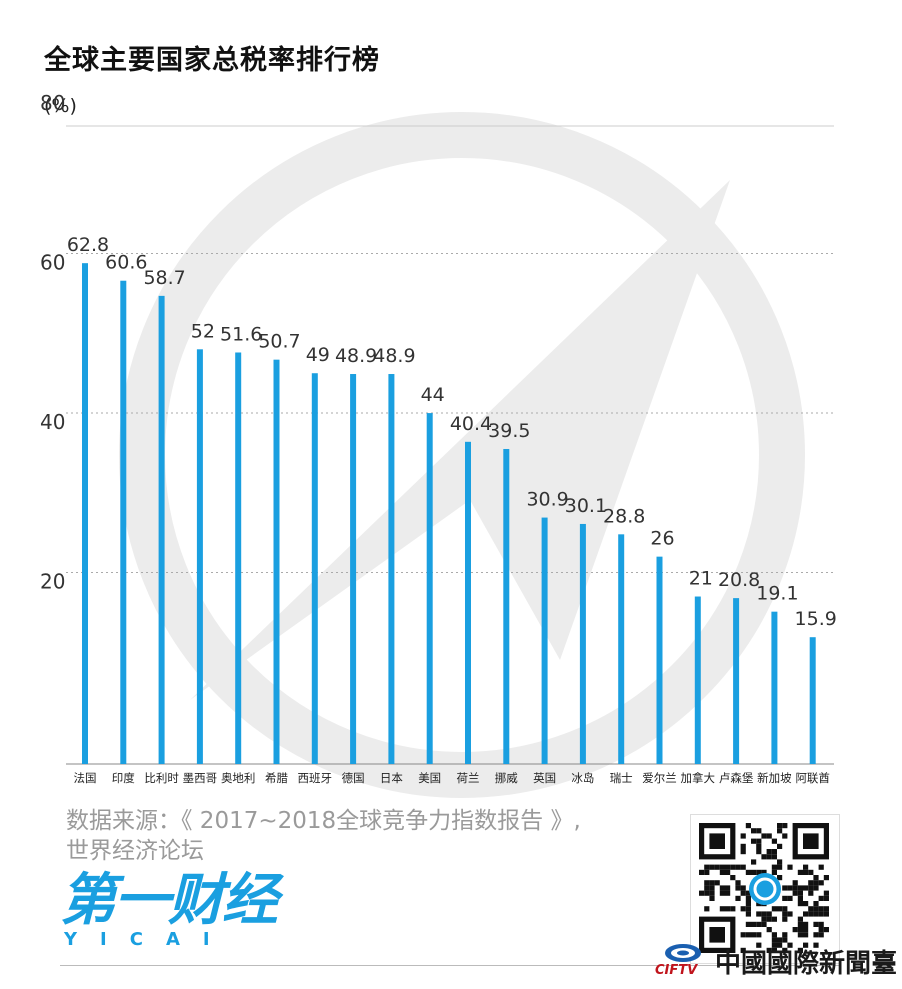 The width and height of the screenshot is (902, 989). I want to click on value-label: 26, so click(662, 539).